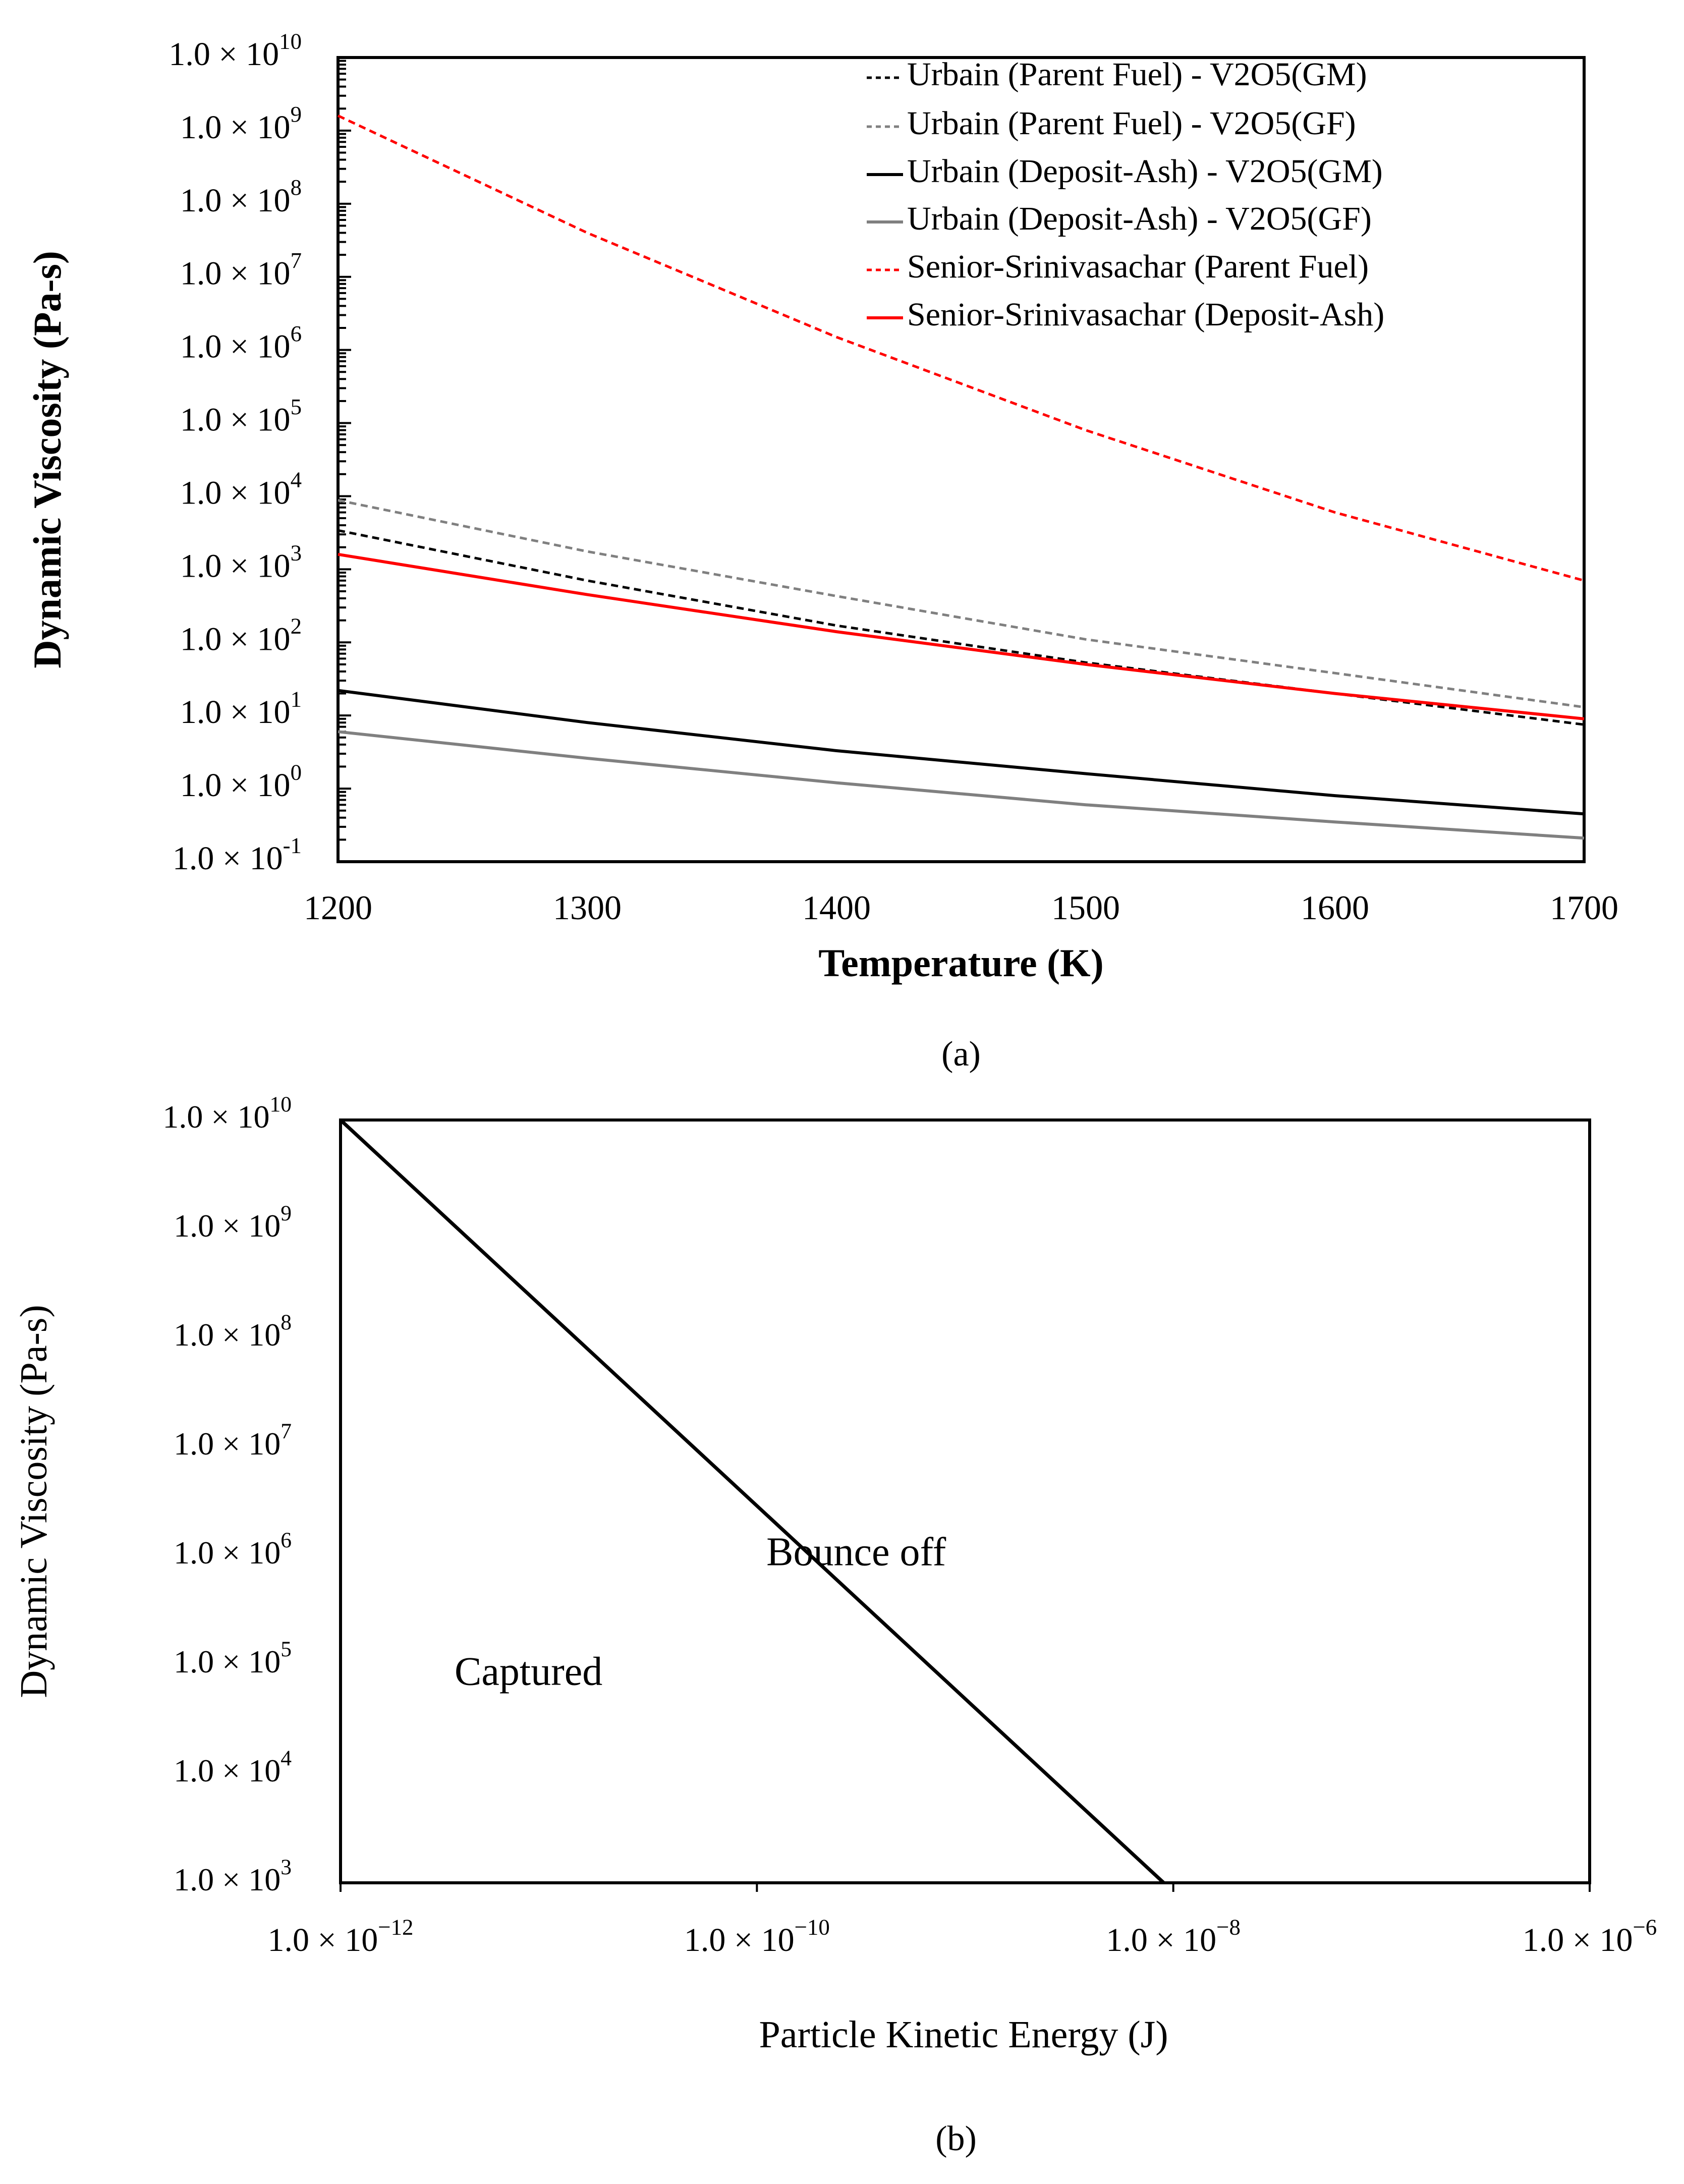  What do you see at coordinates (1132, 123) in the screenshot?
I see `legend-label-1: Urbain (Parent Fuel) - V2O5(GF)` at bounding box center [1132, 123].